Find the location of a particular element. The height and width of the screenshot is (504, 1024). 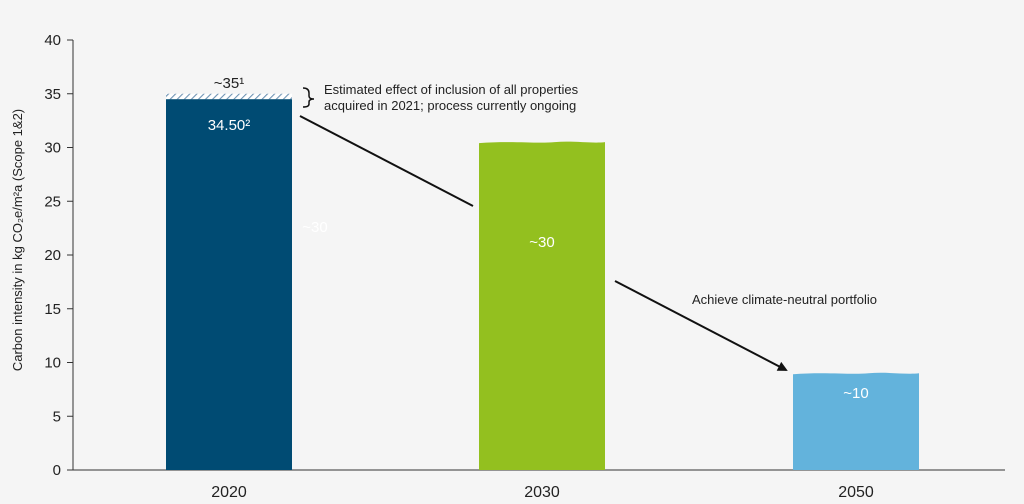

bar-2030 is located at coordinates (542, 305).